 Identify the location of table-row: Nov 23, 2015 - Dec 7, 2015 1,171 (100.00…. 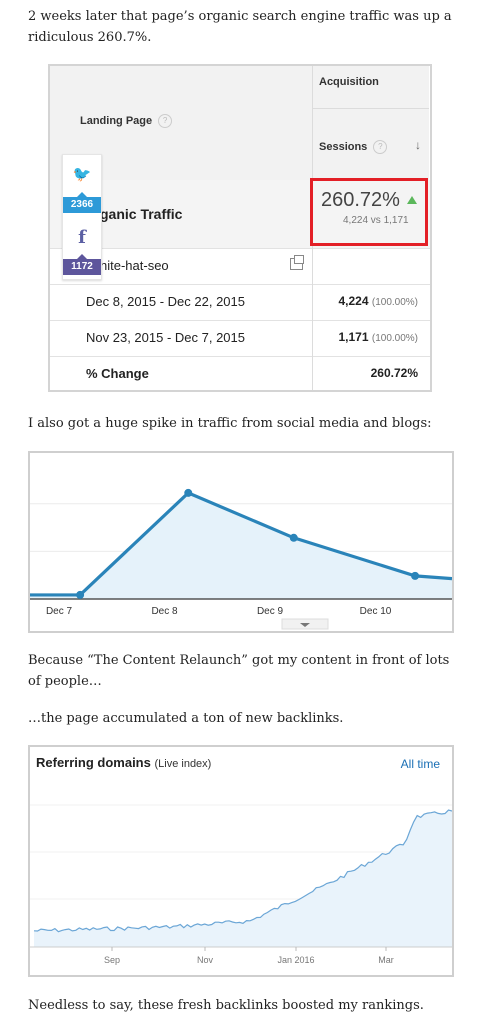
(240, 338).